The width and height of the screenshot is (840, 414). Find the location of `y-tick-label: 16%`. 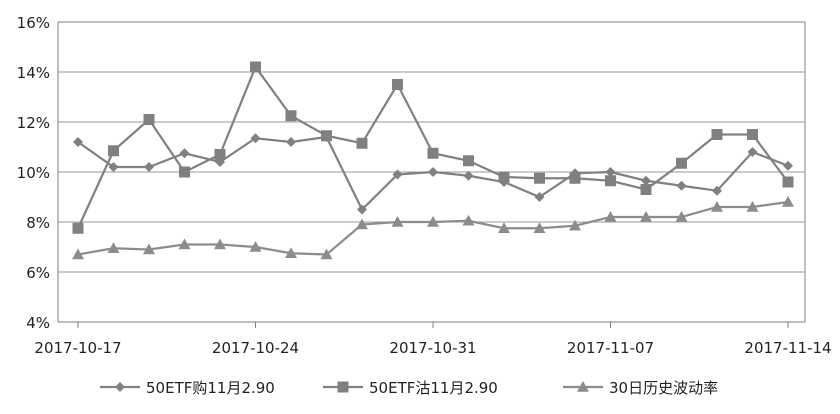

y-tick-label: 16% is located at coordinates (33, 23).